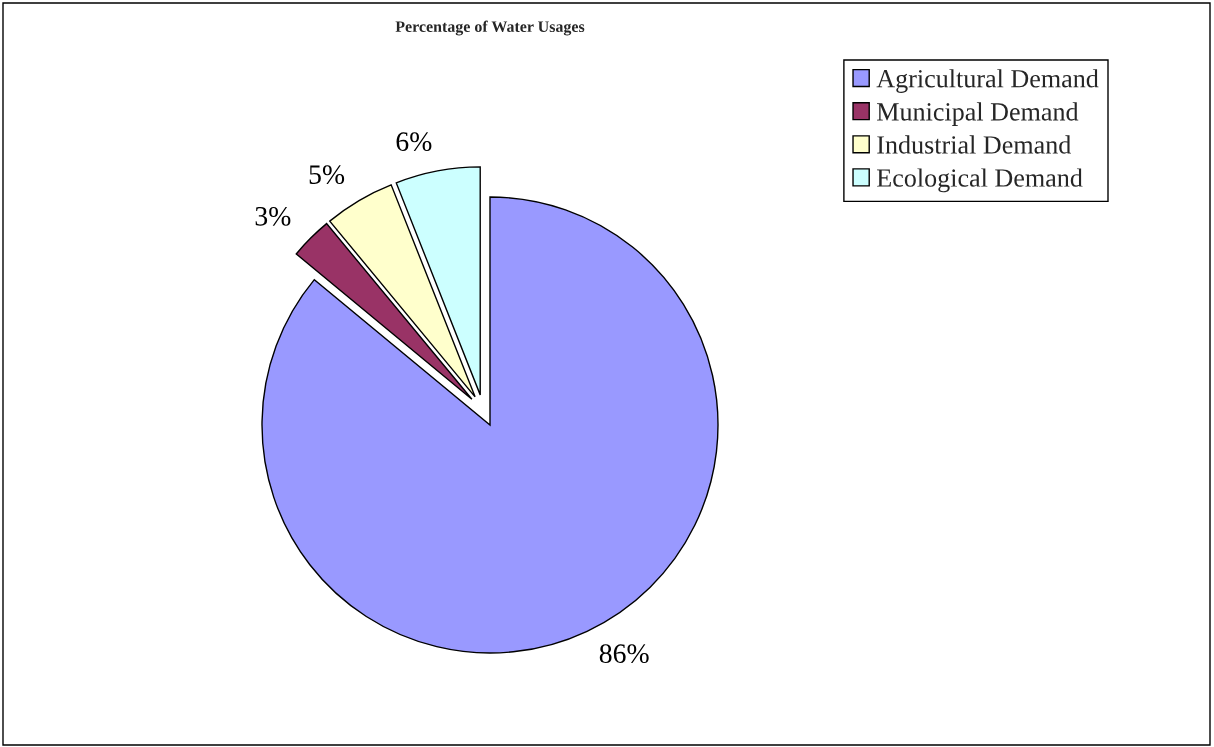 Image resolution: width=1214 pixels, height=747 pixels. What do you see at coordinates (273, 216) in the screenshot?
I see `data-label: 3%` at bounding box center [273, 216].